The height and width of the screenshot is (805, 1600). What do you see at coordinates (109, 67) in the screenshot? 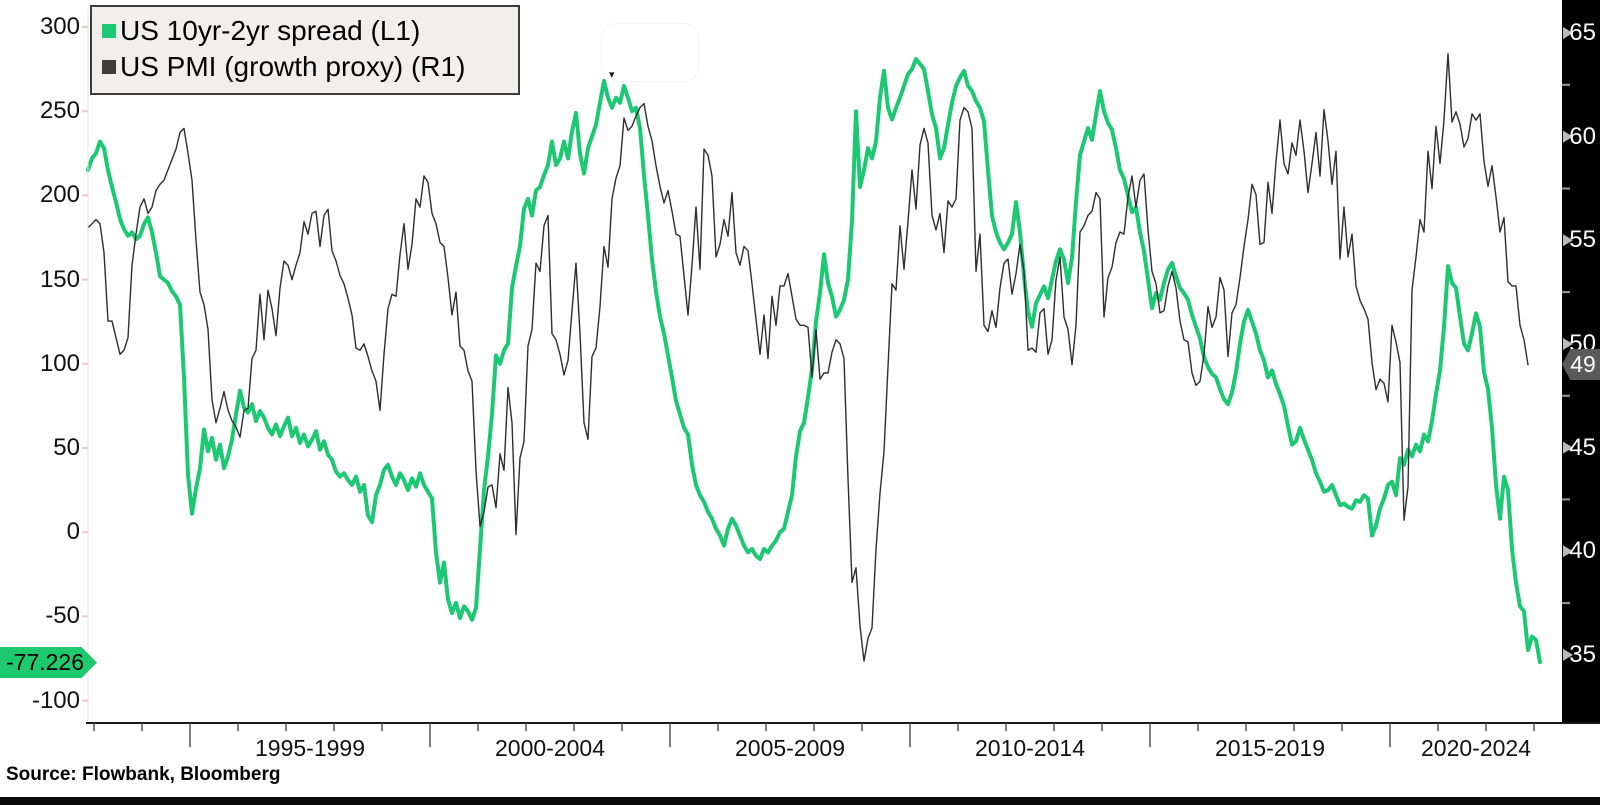
I see `pmi-series-swatch` at bounding box center [109, 67].